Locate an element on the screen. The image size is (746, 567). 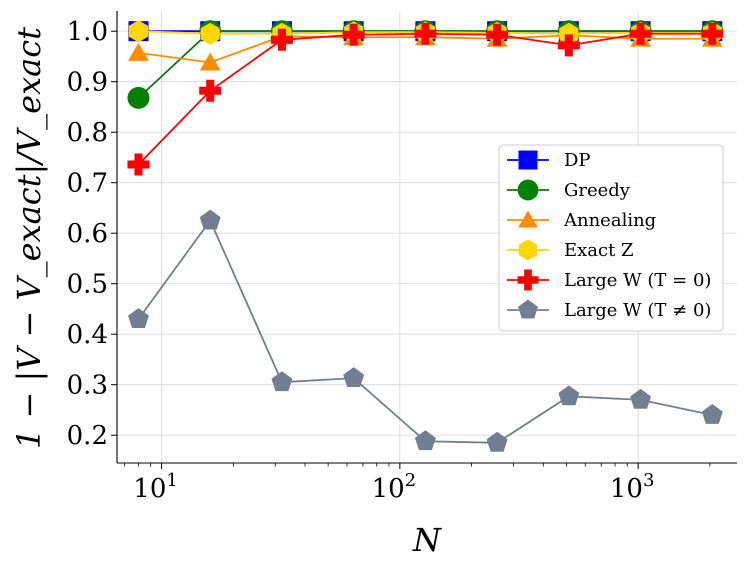
y-tick-label: 0.6 is located at coordinates (87, 234).